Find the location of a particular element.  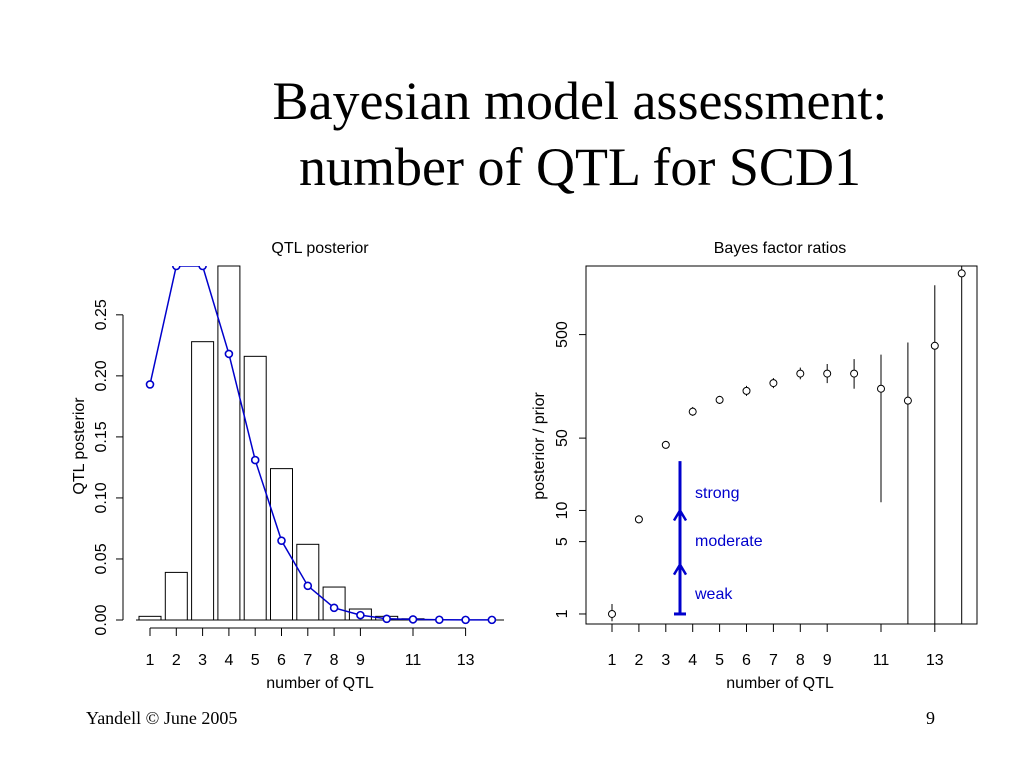

chart2-y-tick-label: 5 is located at coordinates (562, 541).